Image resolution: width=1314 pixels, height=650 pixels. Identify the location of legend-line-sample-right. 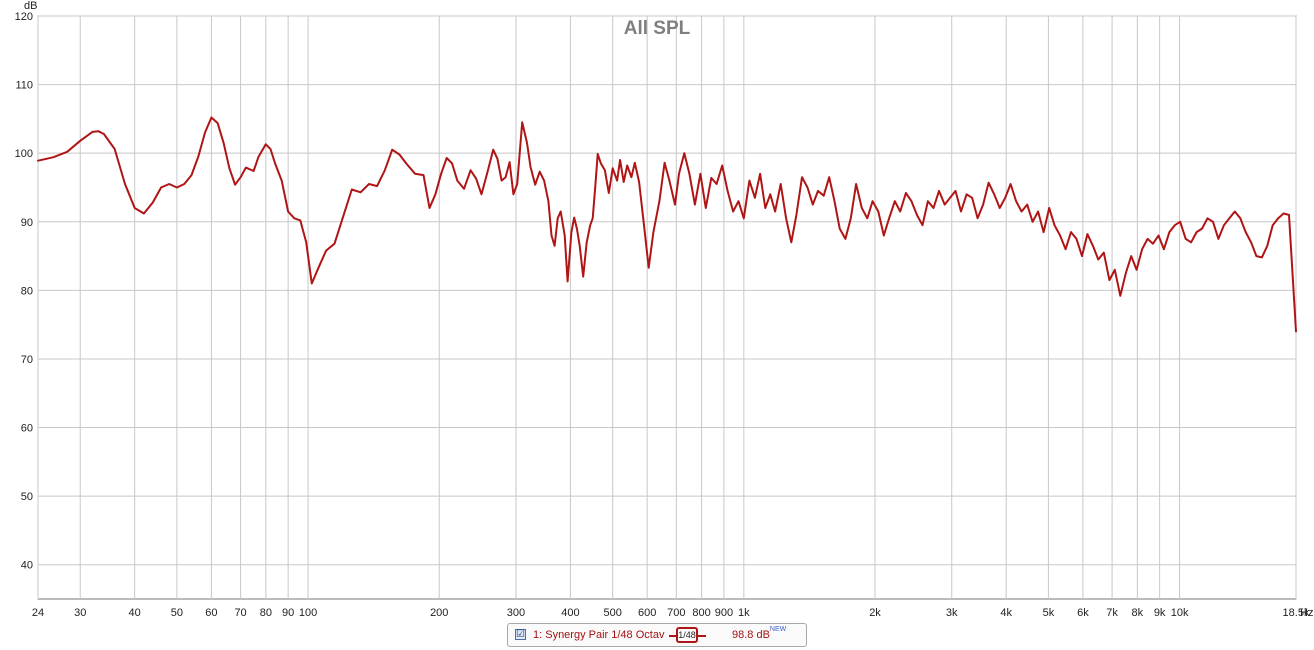
(702, 636).